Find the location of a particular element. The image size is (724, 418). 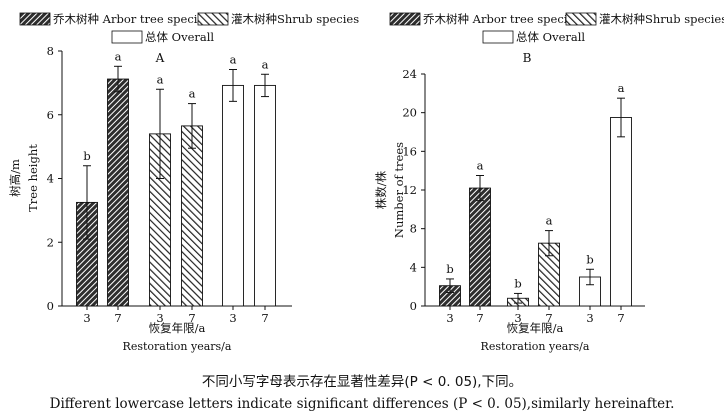

y-tick-label: 16 is located at coordinates (409, 151).